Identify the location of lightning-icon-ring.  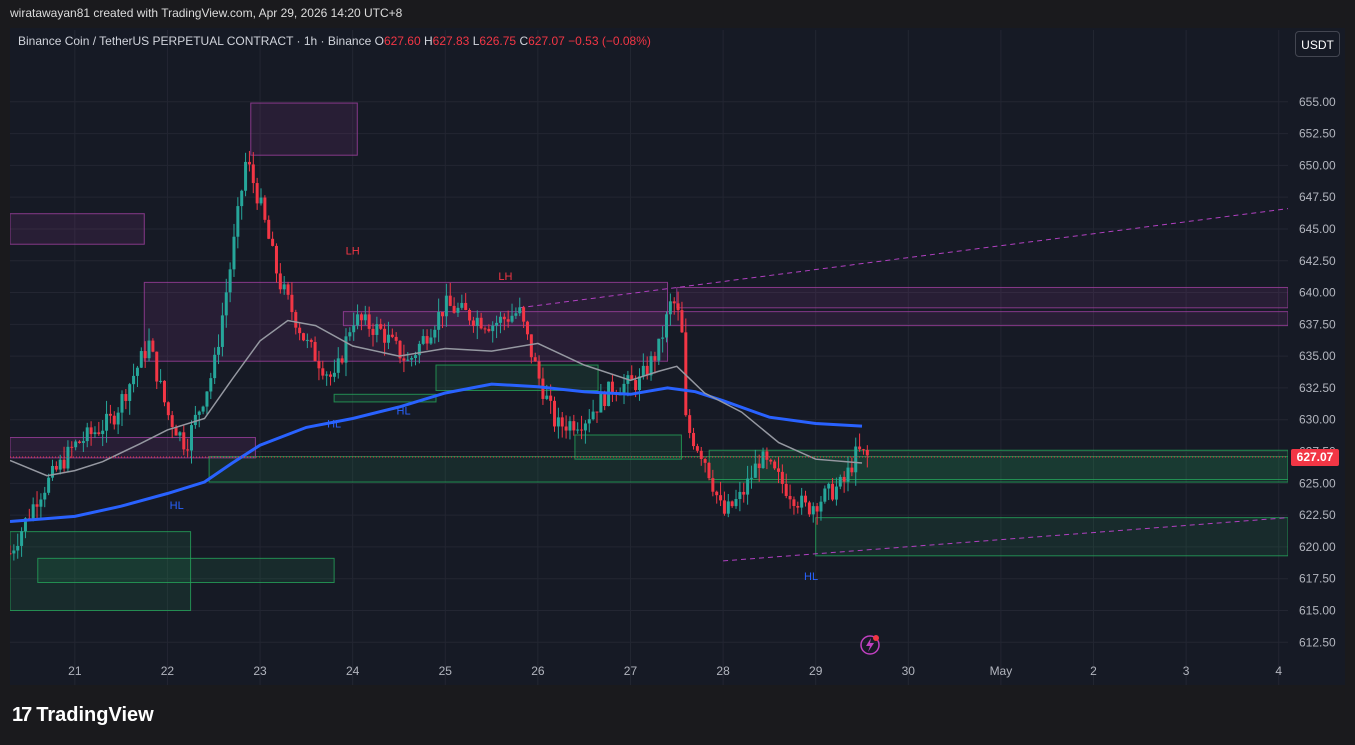
(870, 645).